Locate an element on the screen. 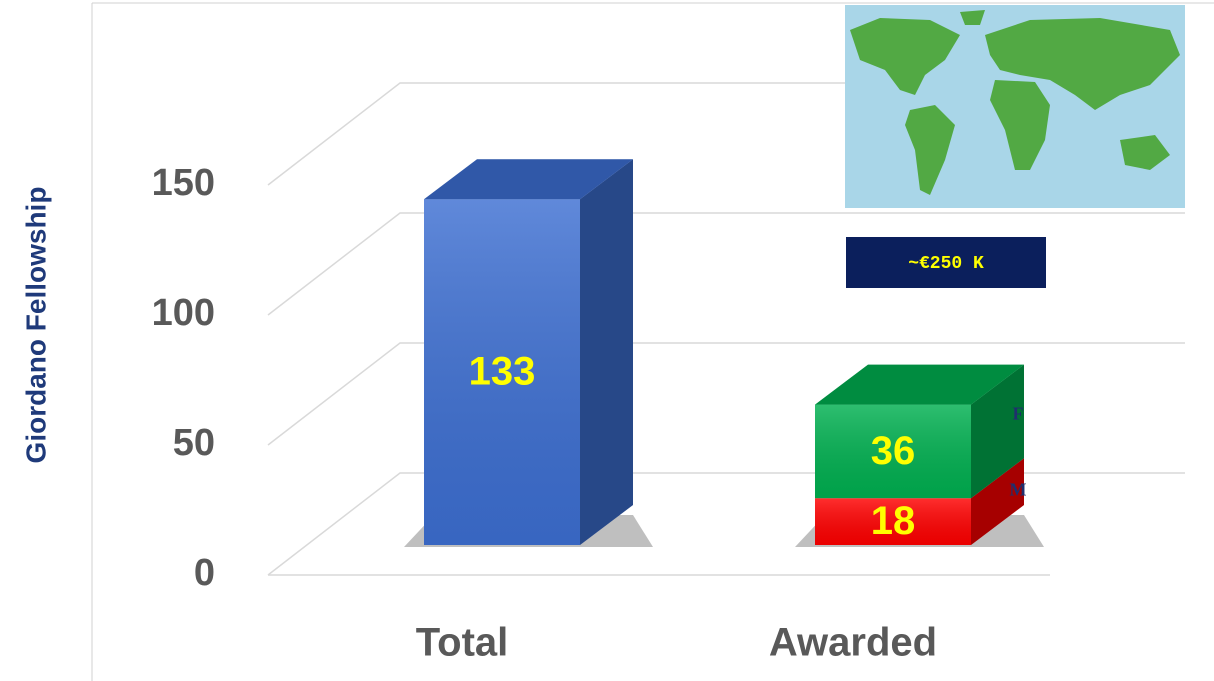  x-tick-label: Awarded is located at coordinates (853, 643).